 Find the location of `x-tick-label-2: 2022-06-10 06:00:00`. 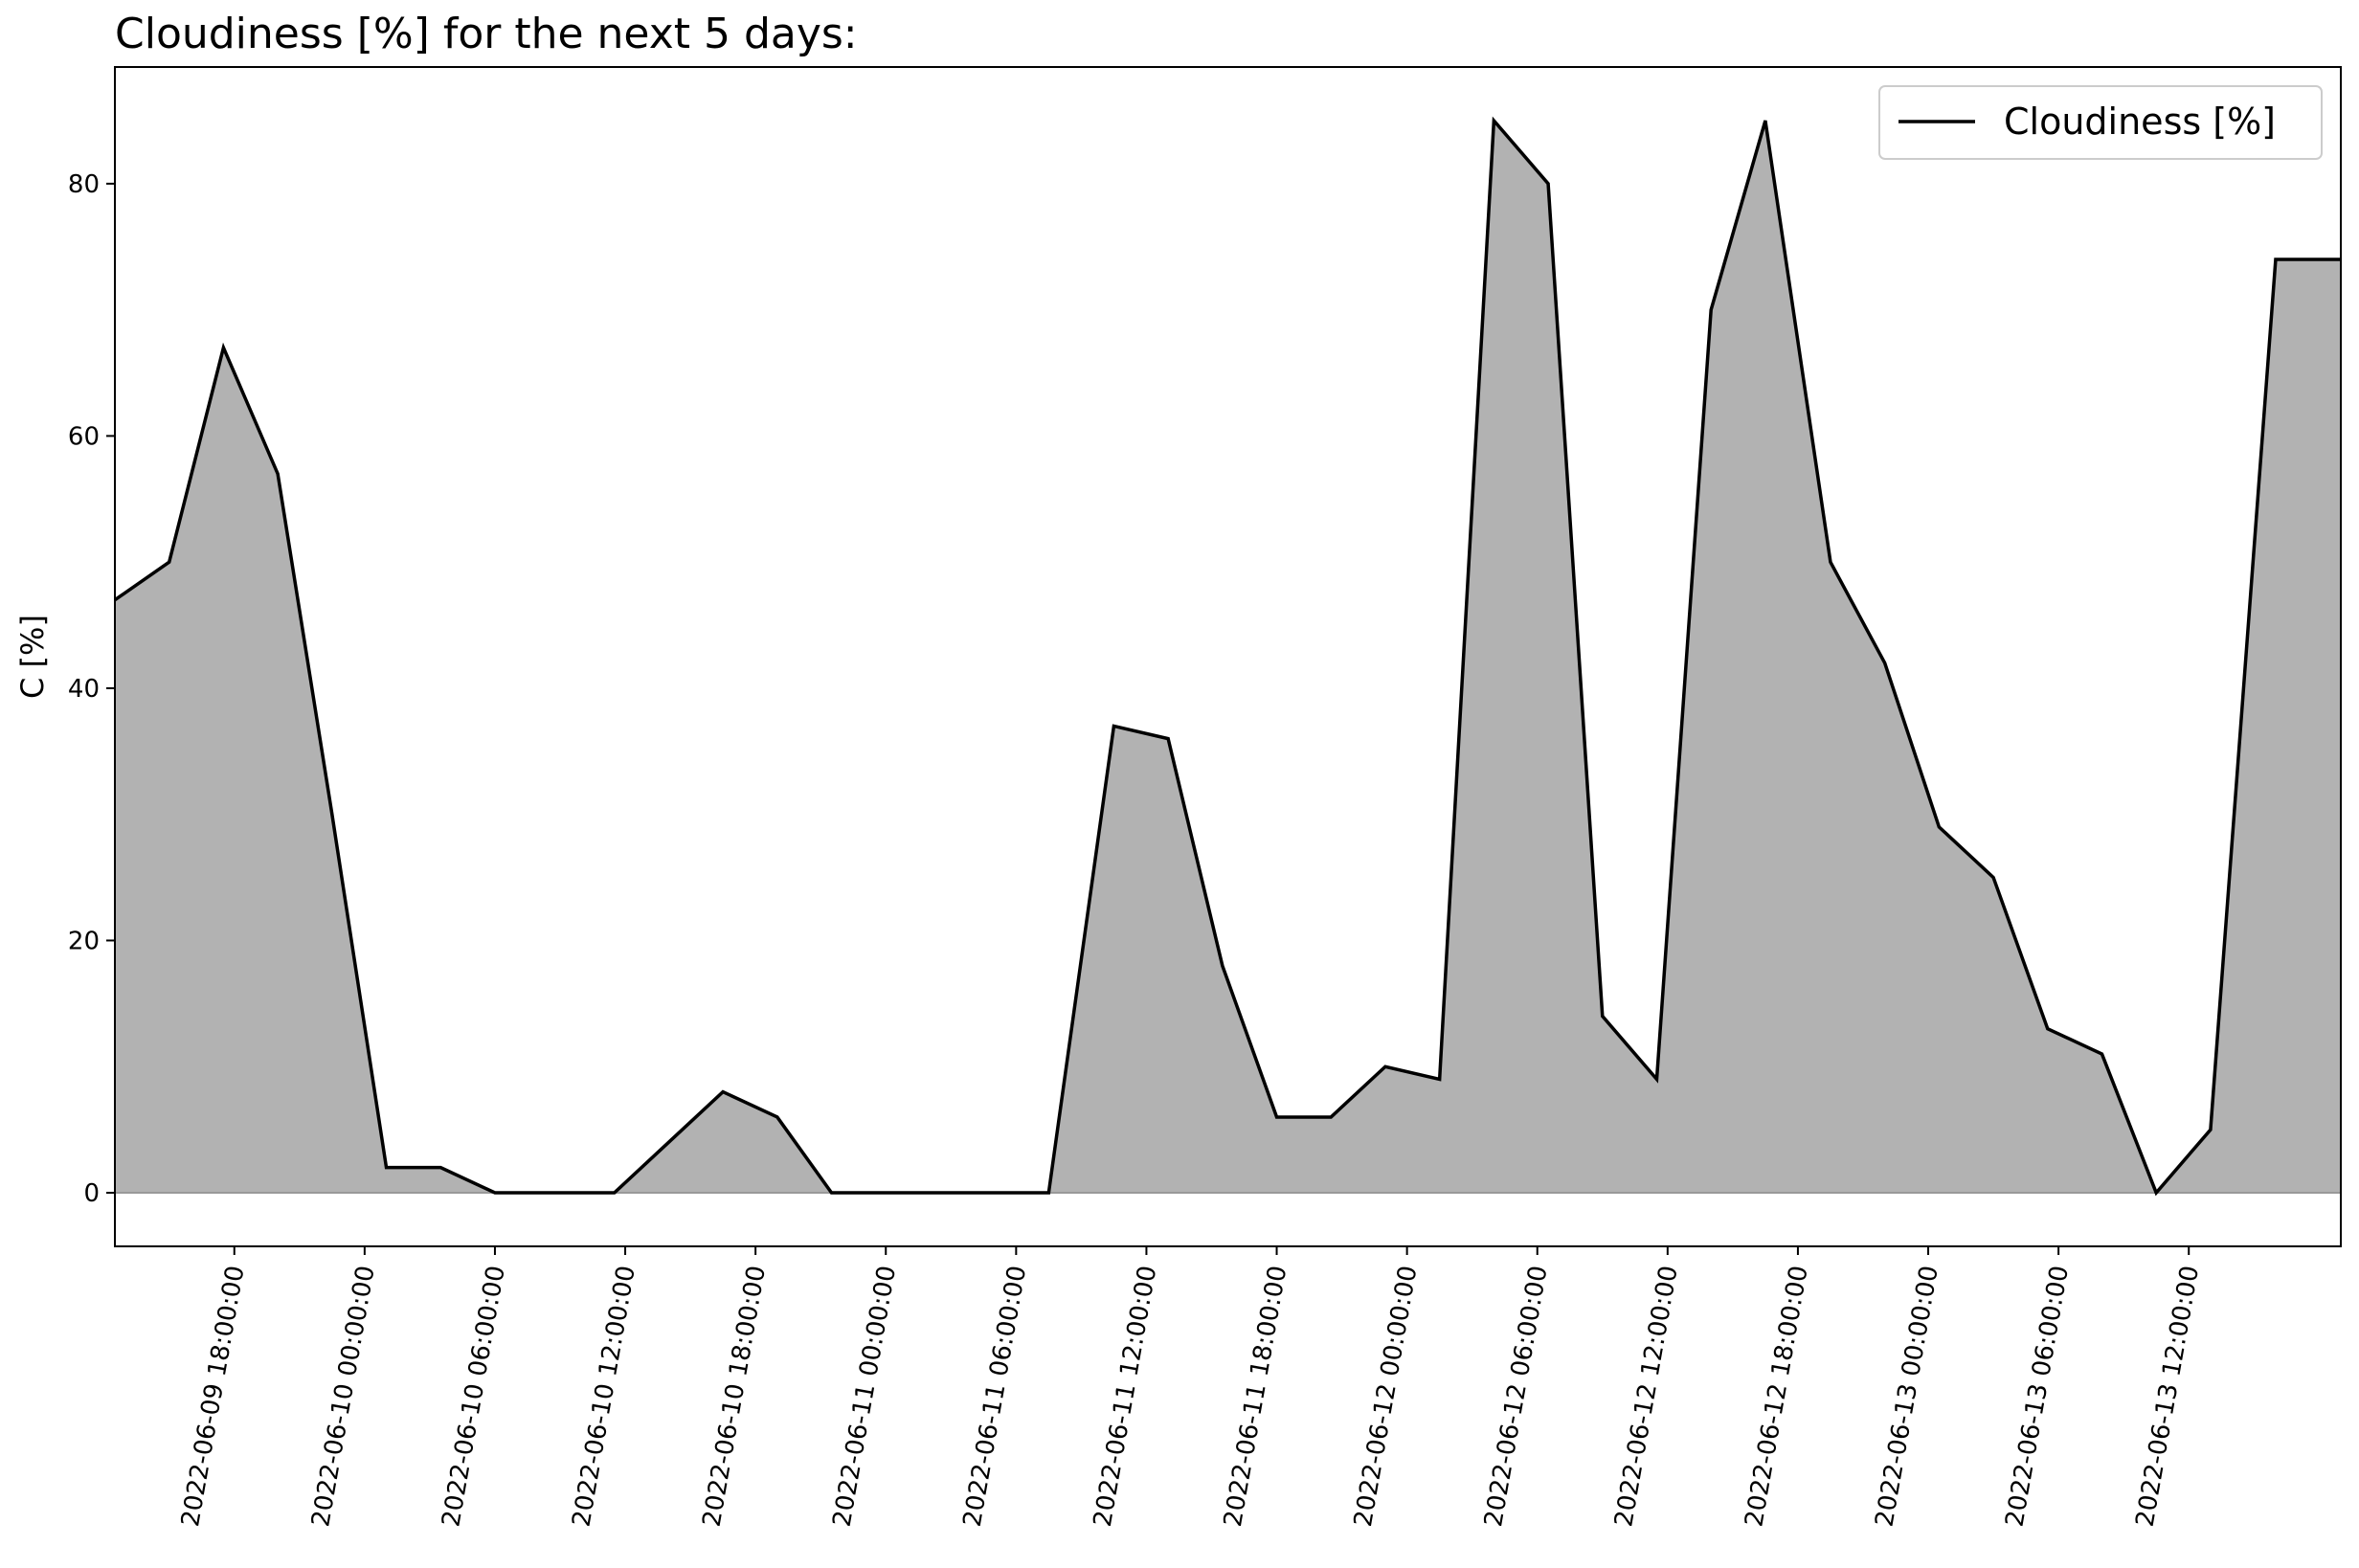

x-tick-label-2: 2022-06-10 06:00:00 is located at coordinates (474, 1396).